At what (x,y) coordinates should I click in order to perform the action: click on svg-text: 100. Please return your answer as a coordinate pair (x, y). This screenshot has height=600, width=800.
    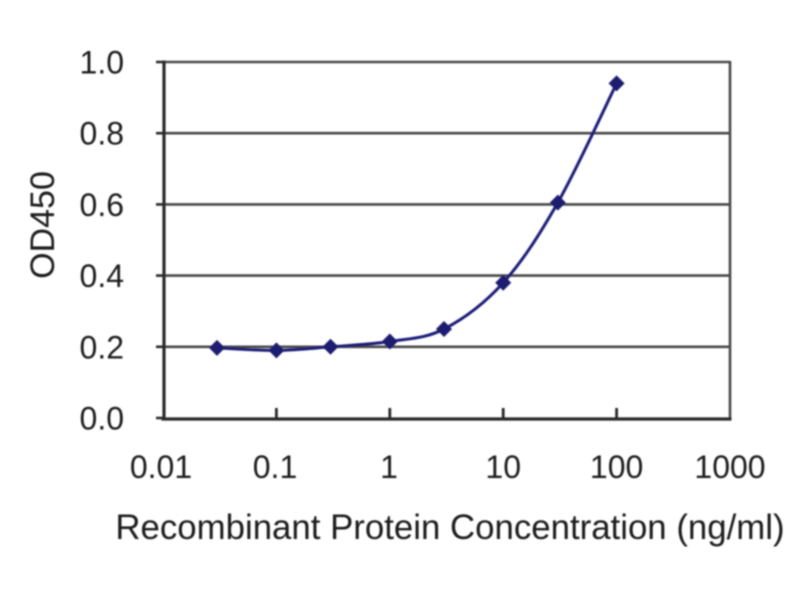
    Looking at the image, I should click on (616, 467).